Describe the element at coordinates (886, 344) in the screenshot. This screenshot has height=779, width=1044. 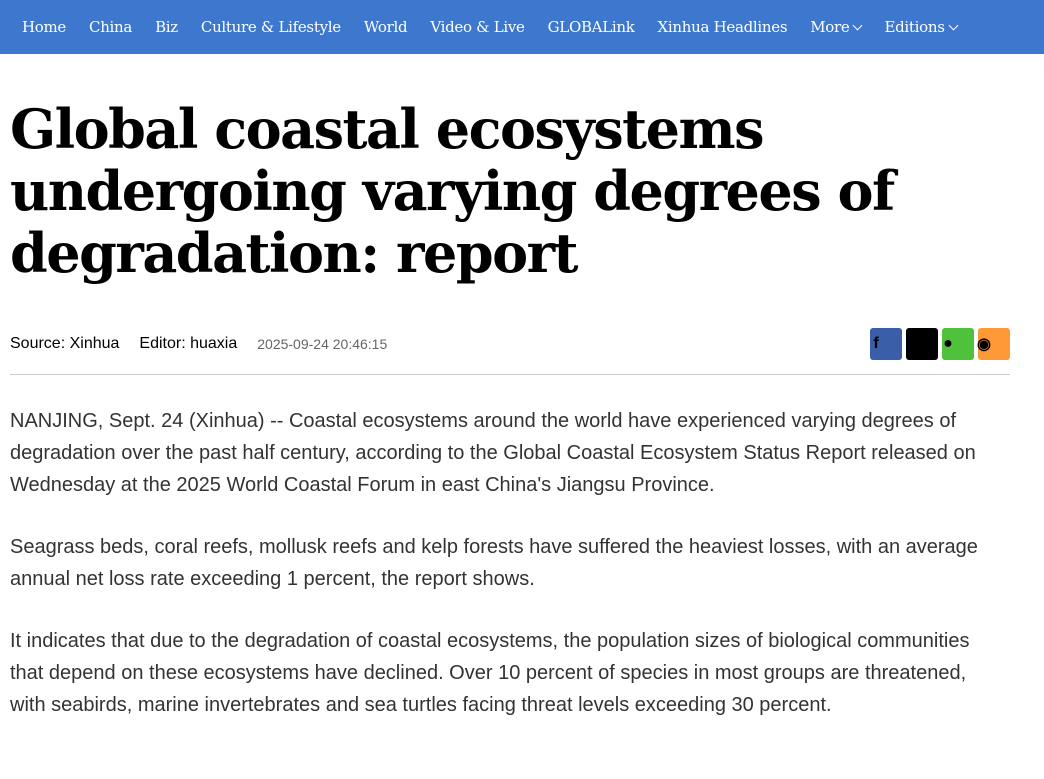
I see `facebook-share-button: f` at that location.